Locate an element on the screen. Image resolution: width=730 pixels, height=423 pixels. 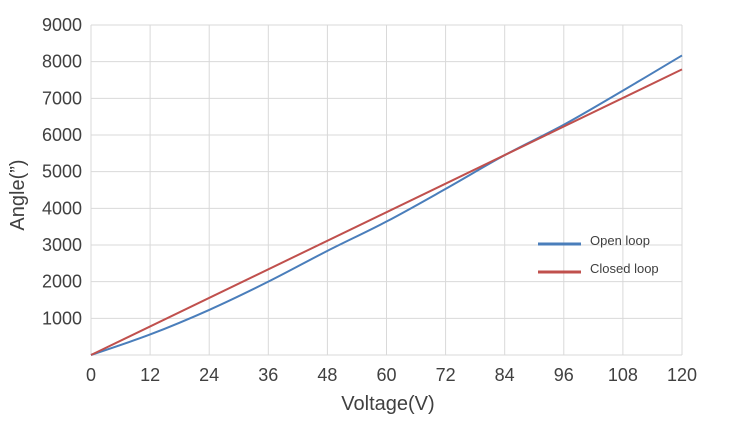
x-tick-labels: 0 12 24 36 48 60 72 84 96 108 120 is located at coordinates (391, 375).